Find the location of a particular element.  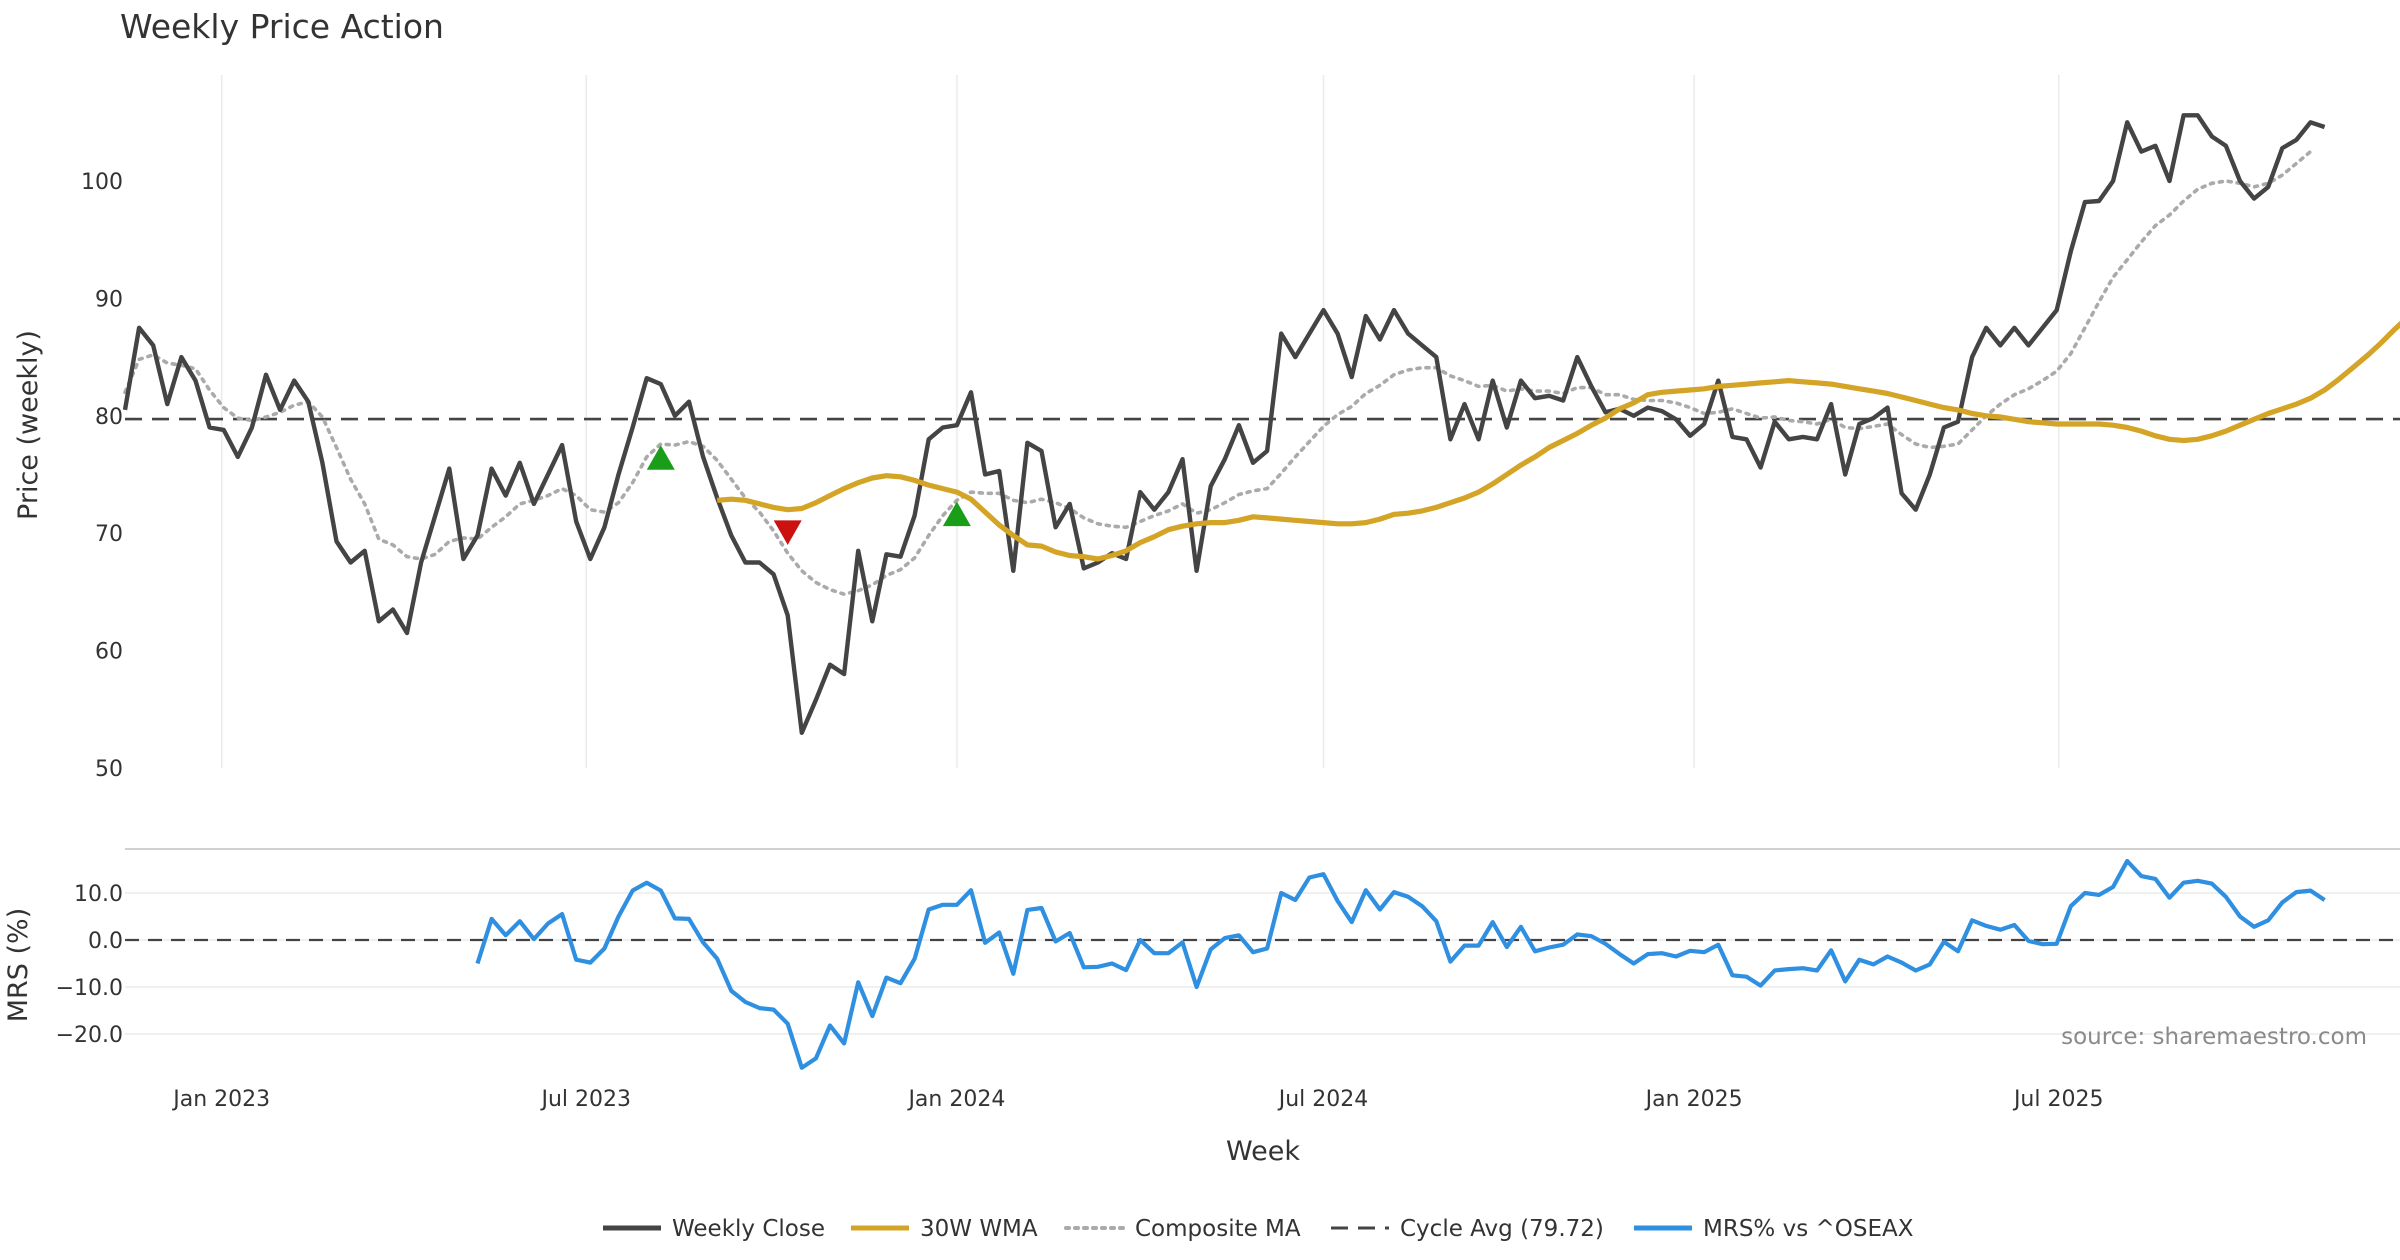

mrs-line is located at coordinates (1401, 964).